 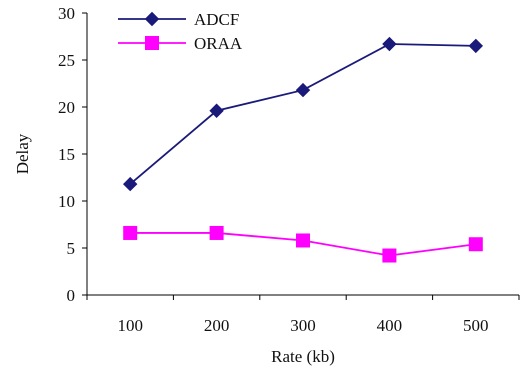 What do you see at coordinates (66, 60) in the screenshot?
I see `y-tick-label: 25` at bounding box center [66, 60].